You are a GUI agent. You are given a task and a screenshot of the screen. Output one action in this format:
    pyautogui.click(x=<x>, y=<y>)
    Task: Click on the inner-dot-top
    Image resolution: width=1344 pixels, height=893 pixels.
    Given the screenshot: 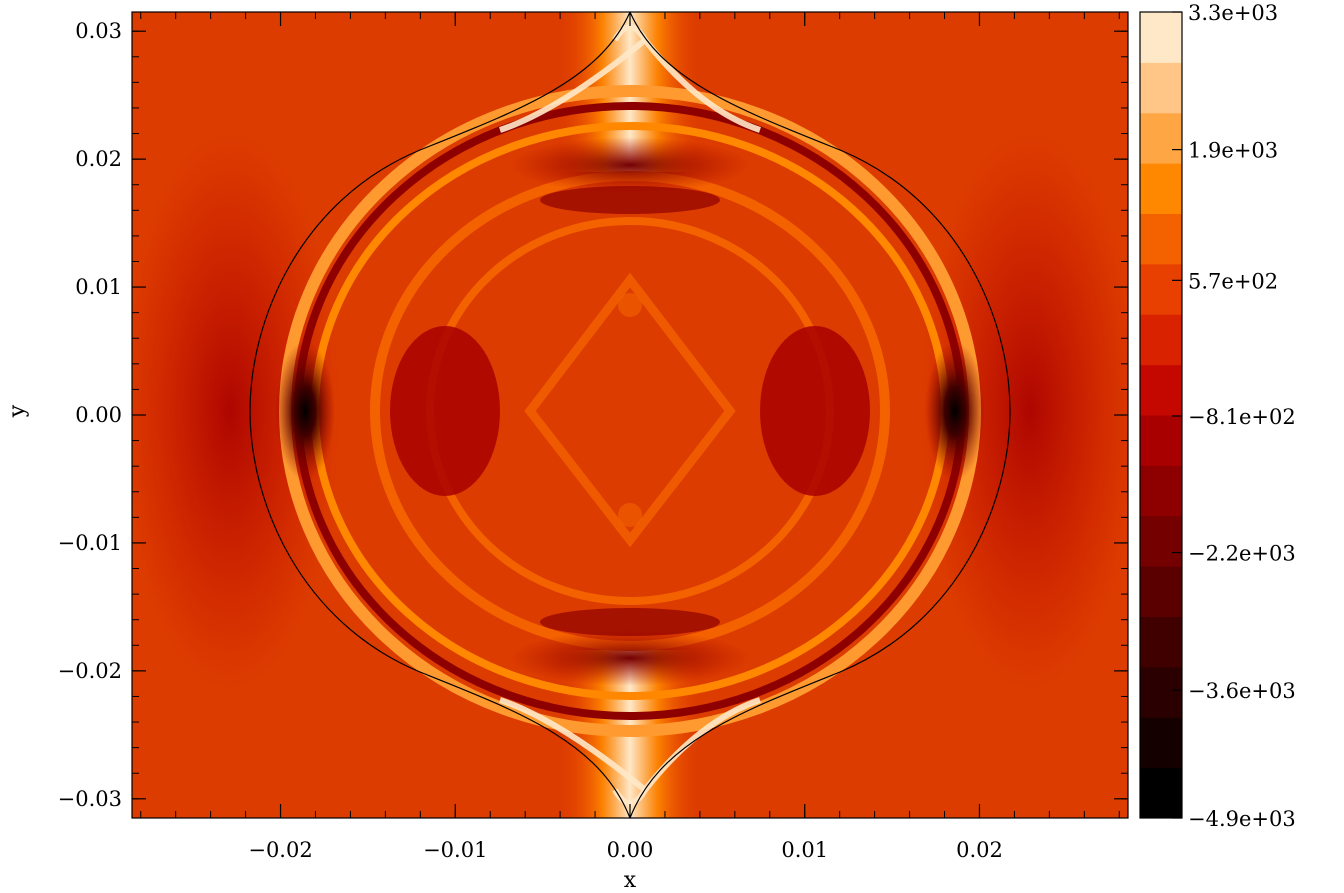 What is the action you would take?
    pyautogui.click(x=630, y=305)
    